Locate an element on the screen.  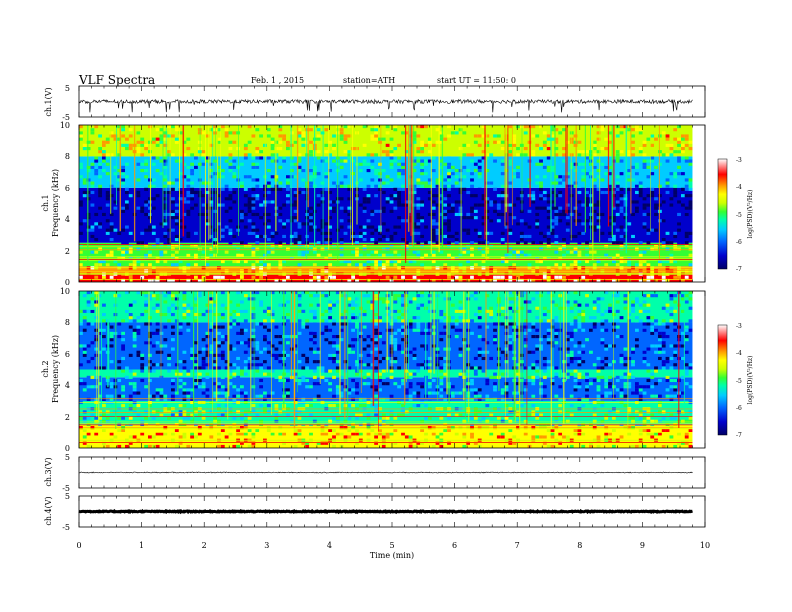
ch1-cb-tick-minus7: -7 is located at coordinates (739, 269).